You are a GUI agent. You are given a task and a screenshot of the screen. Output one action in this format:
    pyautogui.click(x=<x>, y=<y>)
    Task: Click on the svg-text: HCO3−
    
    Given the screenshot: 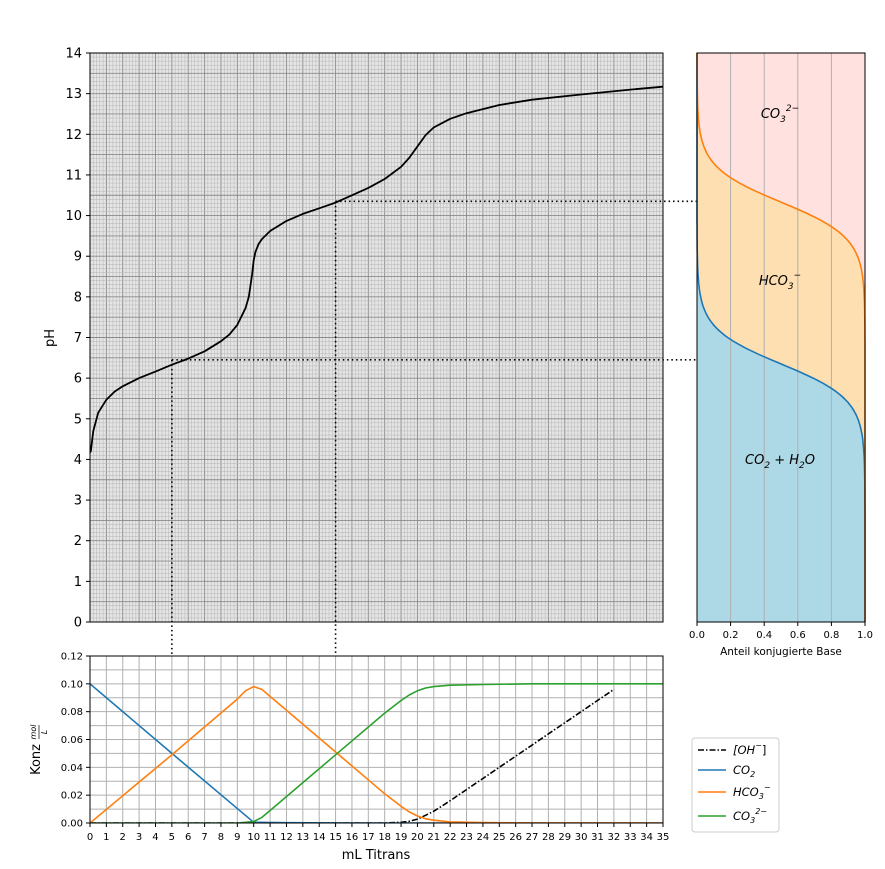 What is the action you would take?
    pyautogui.click(x=752, y=792)
    